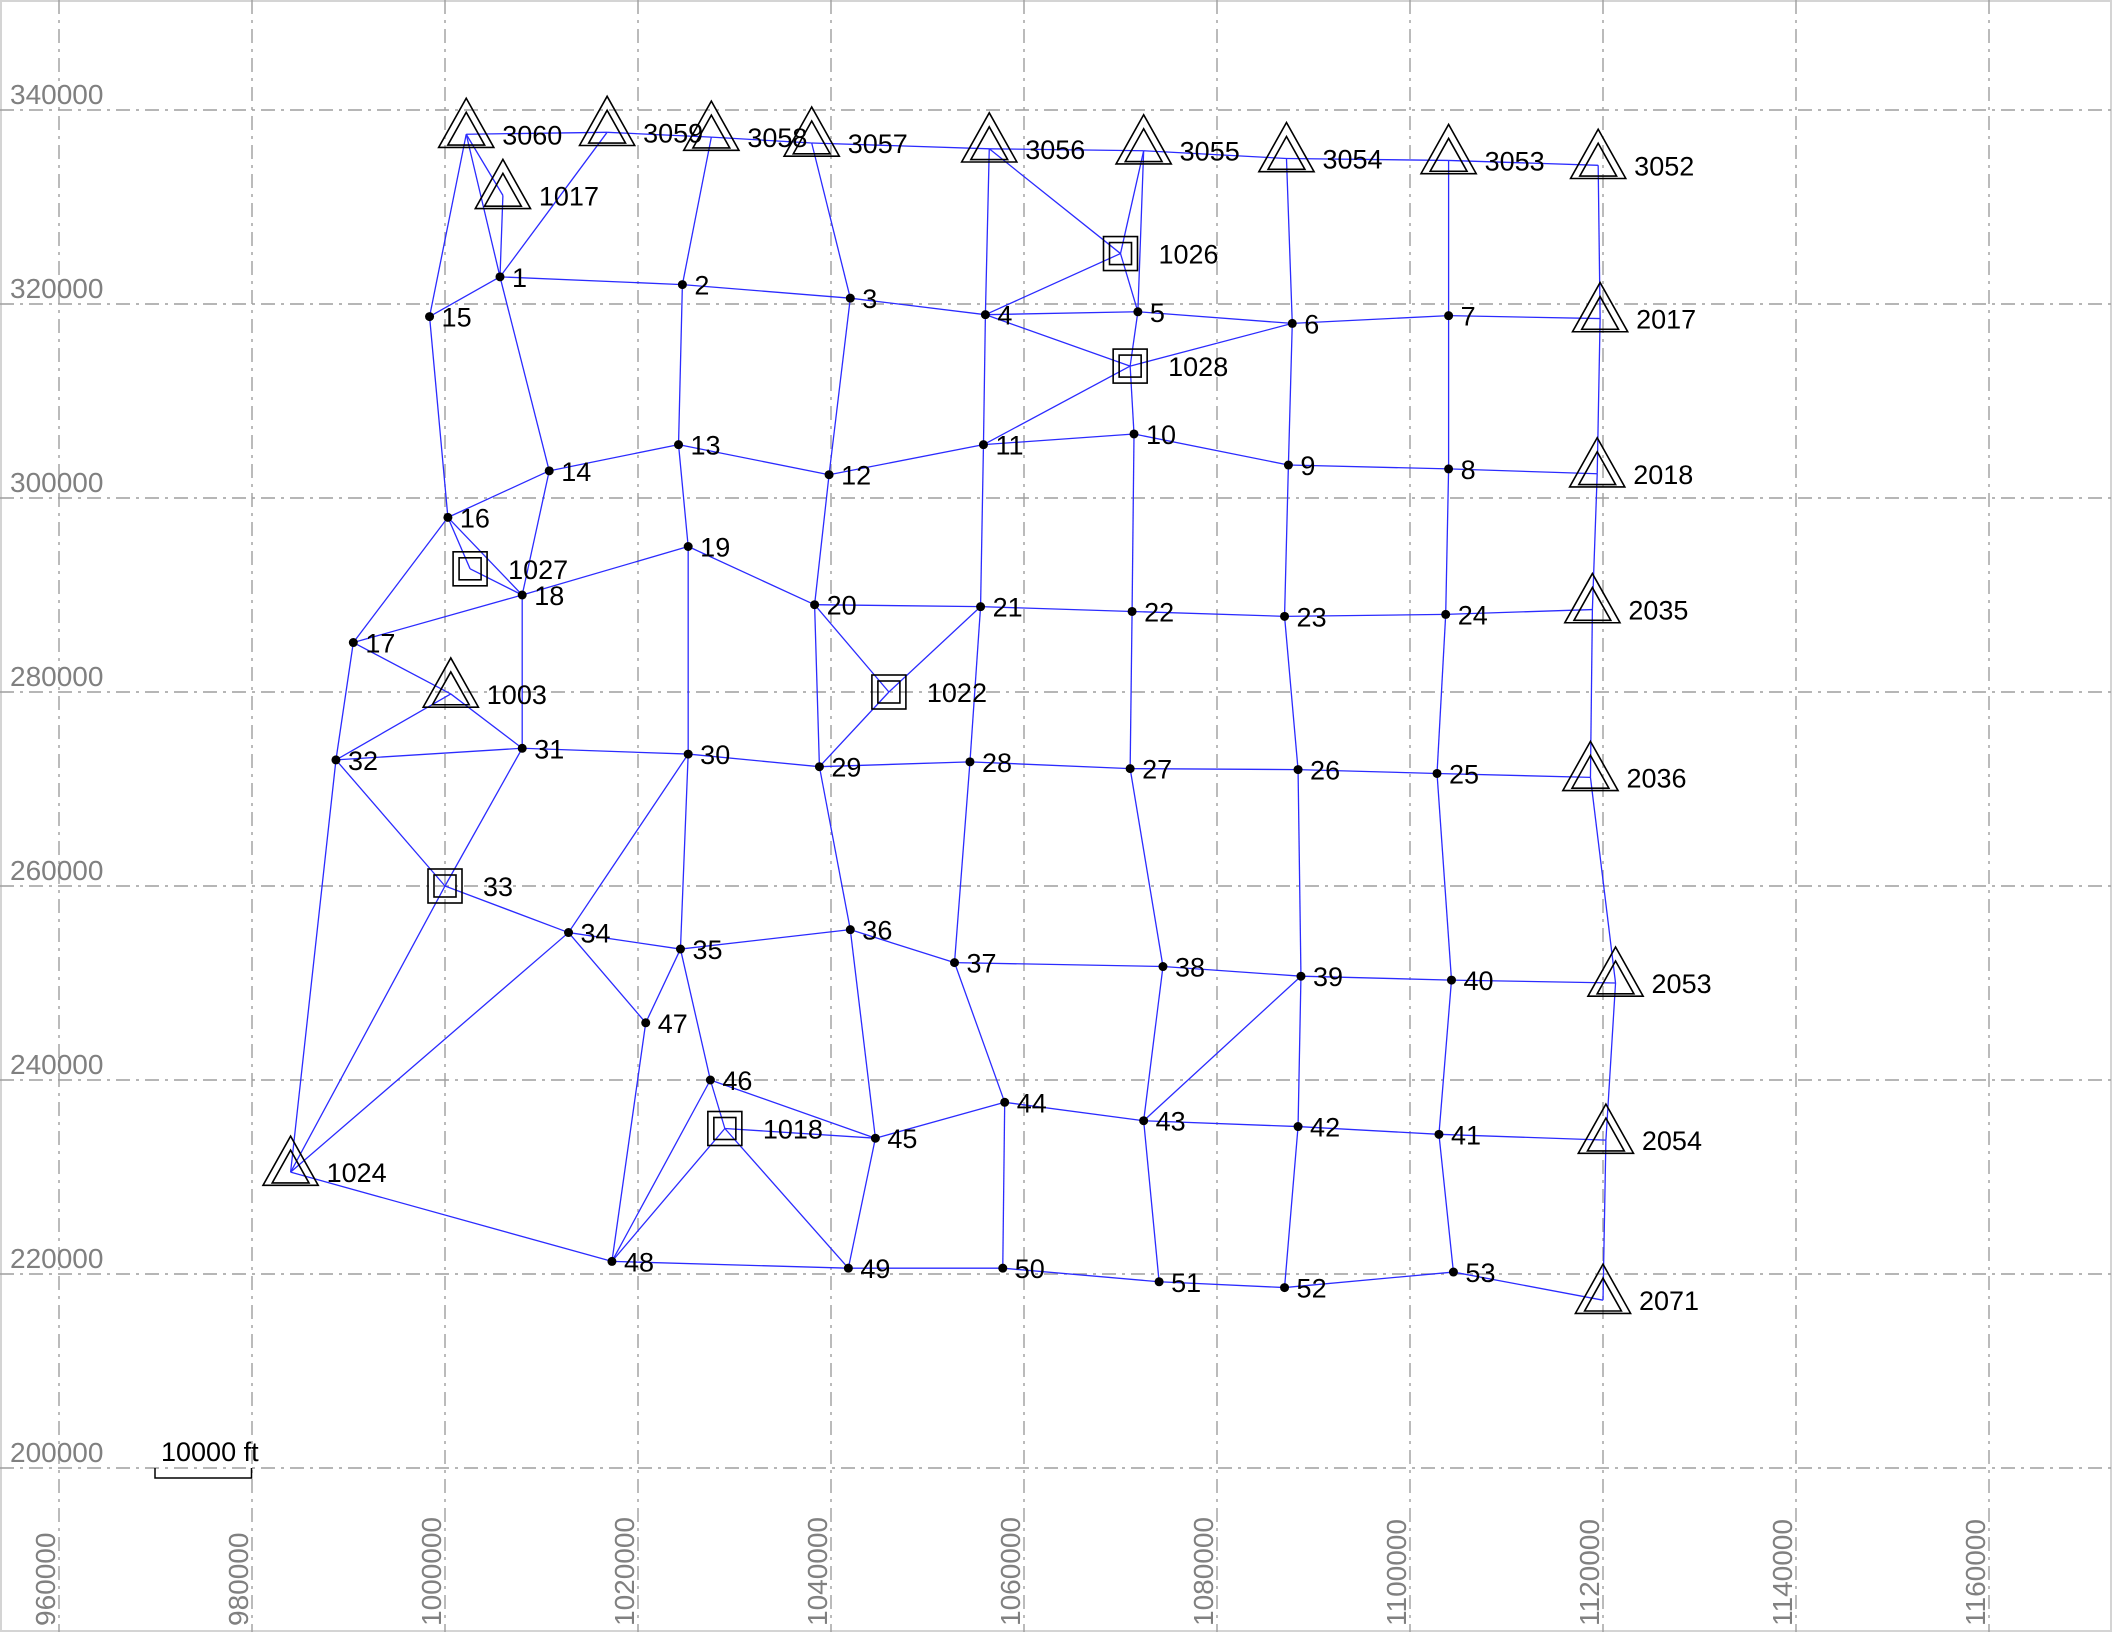  Describe the element at coordinates (707, 950) in the screenshot. I see `station-label-35: 35` at that location.